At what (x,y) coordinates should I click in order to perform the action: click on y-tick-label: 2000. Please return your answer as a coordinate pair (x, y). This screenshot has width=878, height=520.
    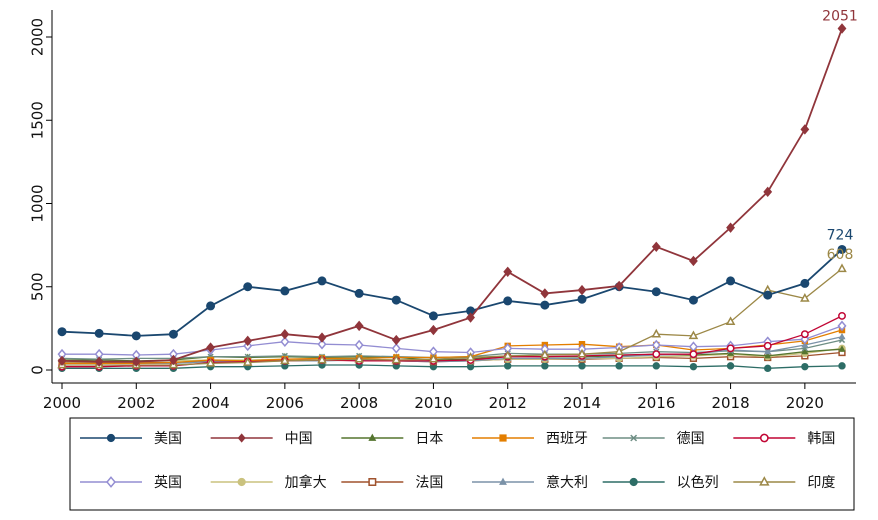
    Looking at the image, I should click on (38, 37).